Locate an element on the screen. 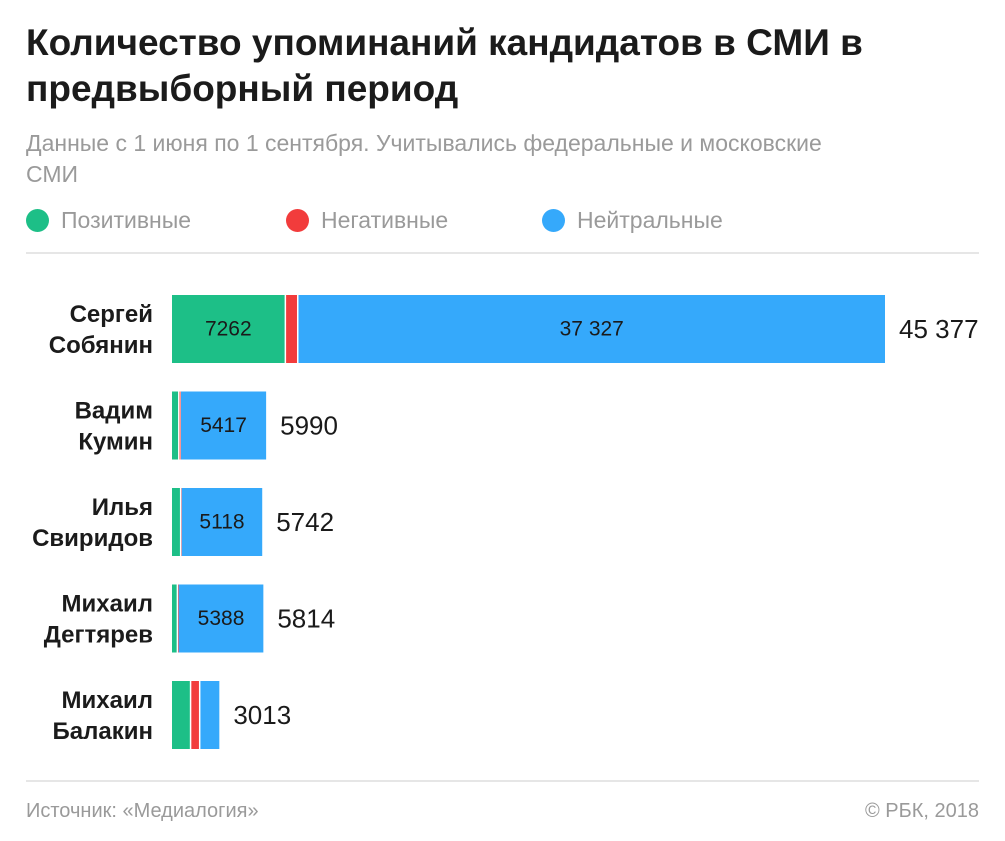 This screenshot has width=1005, height=841. legend: Позитивные Негативные Нейтральные is located at coordinates (506, 220).